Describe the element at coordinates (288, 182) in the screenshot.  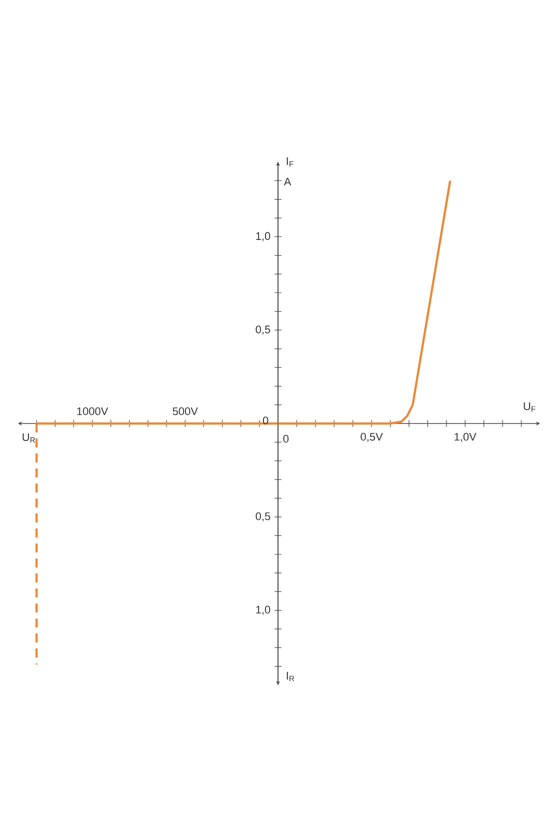
I see `annotation: A` at that location.